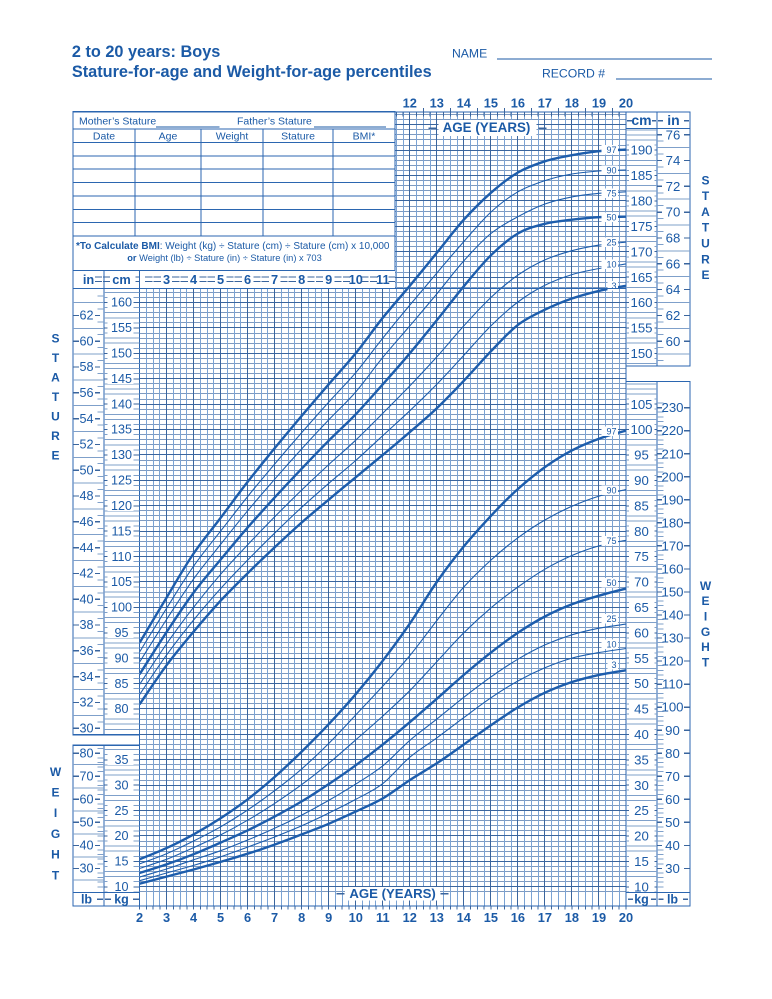  What do you see at coordinates (641, 607) in the screenshot?
I see `svg-text: 65` at bounding box center [641, 607].